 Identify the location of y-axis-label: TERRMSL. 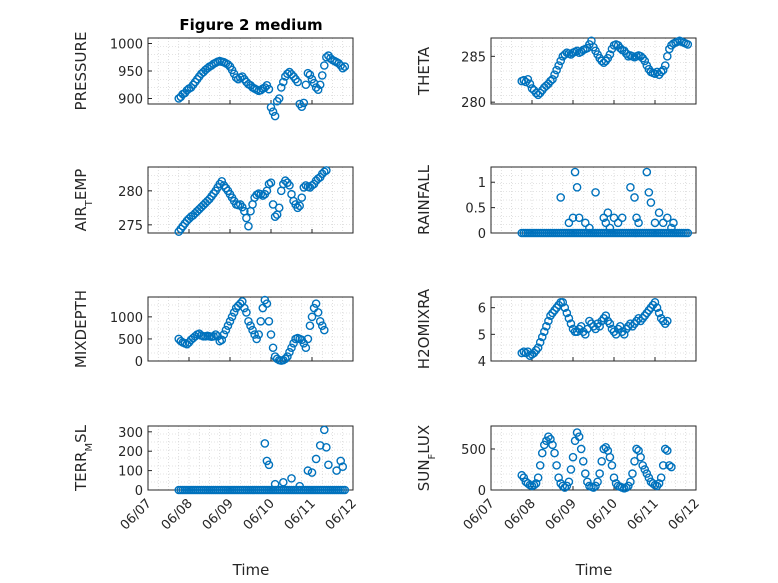
(83, 458).